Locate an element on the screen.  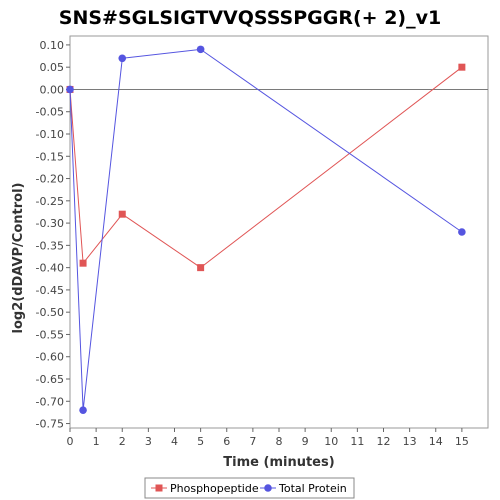
x-tick-label: 13 is located at coordinates (410, 441).